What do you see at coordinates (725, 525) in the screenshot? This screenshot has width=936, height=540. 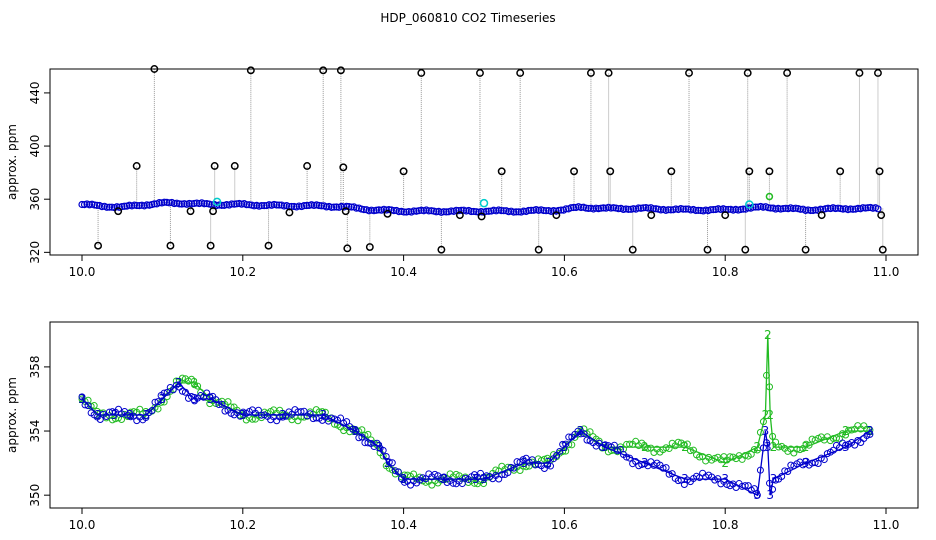 I see `x-tick-label: 10.8` at bounding box center [725, 525].